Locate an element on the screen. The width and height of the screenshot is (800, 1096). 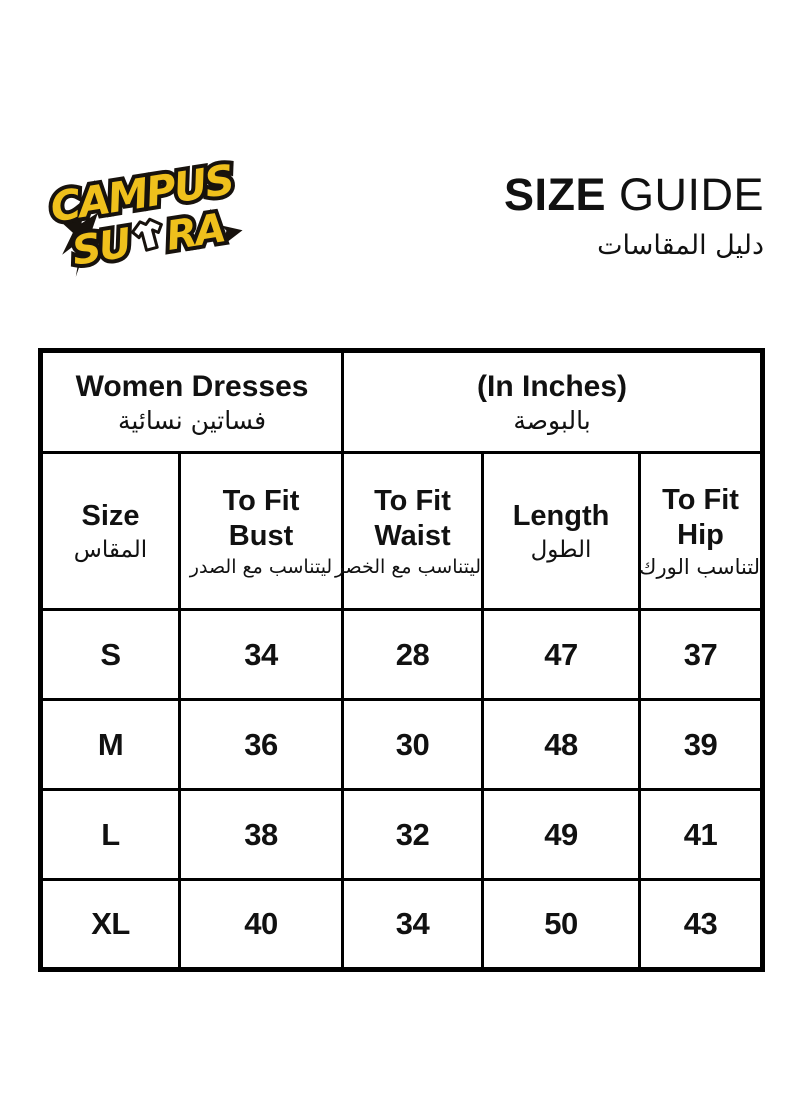
column-header-line2: Hip is located at coordinates (700, 534).